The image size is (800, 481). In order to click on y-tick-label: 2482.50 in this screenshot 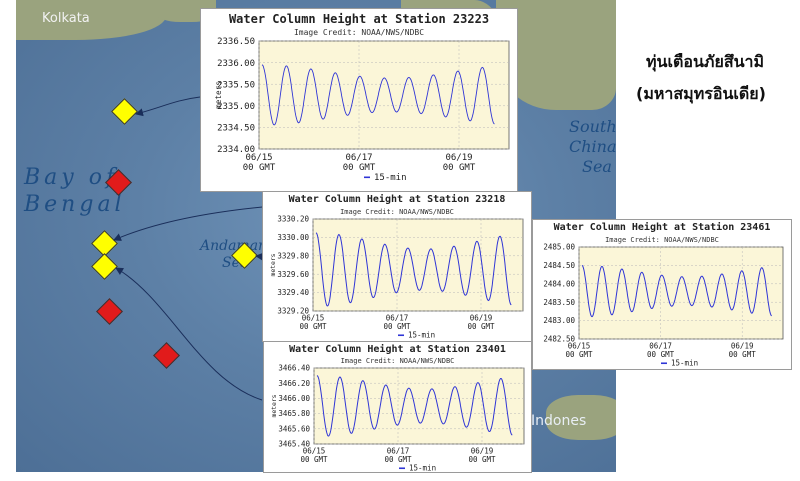, I will do `click(559, 339)`.